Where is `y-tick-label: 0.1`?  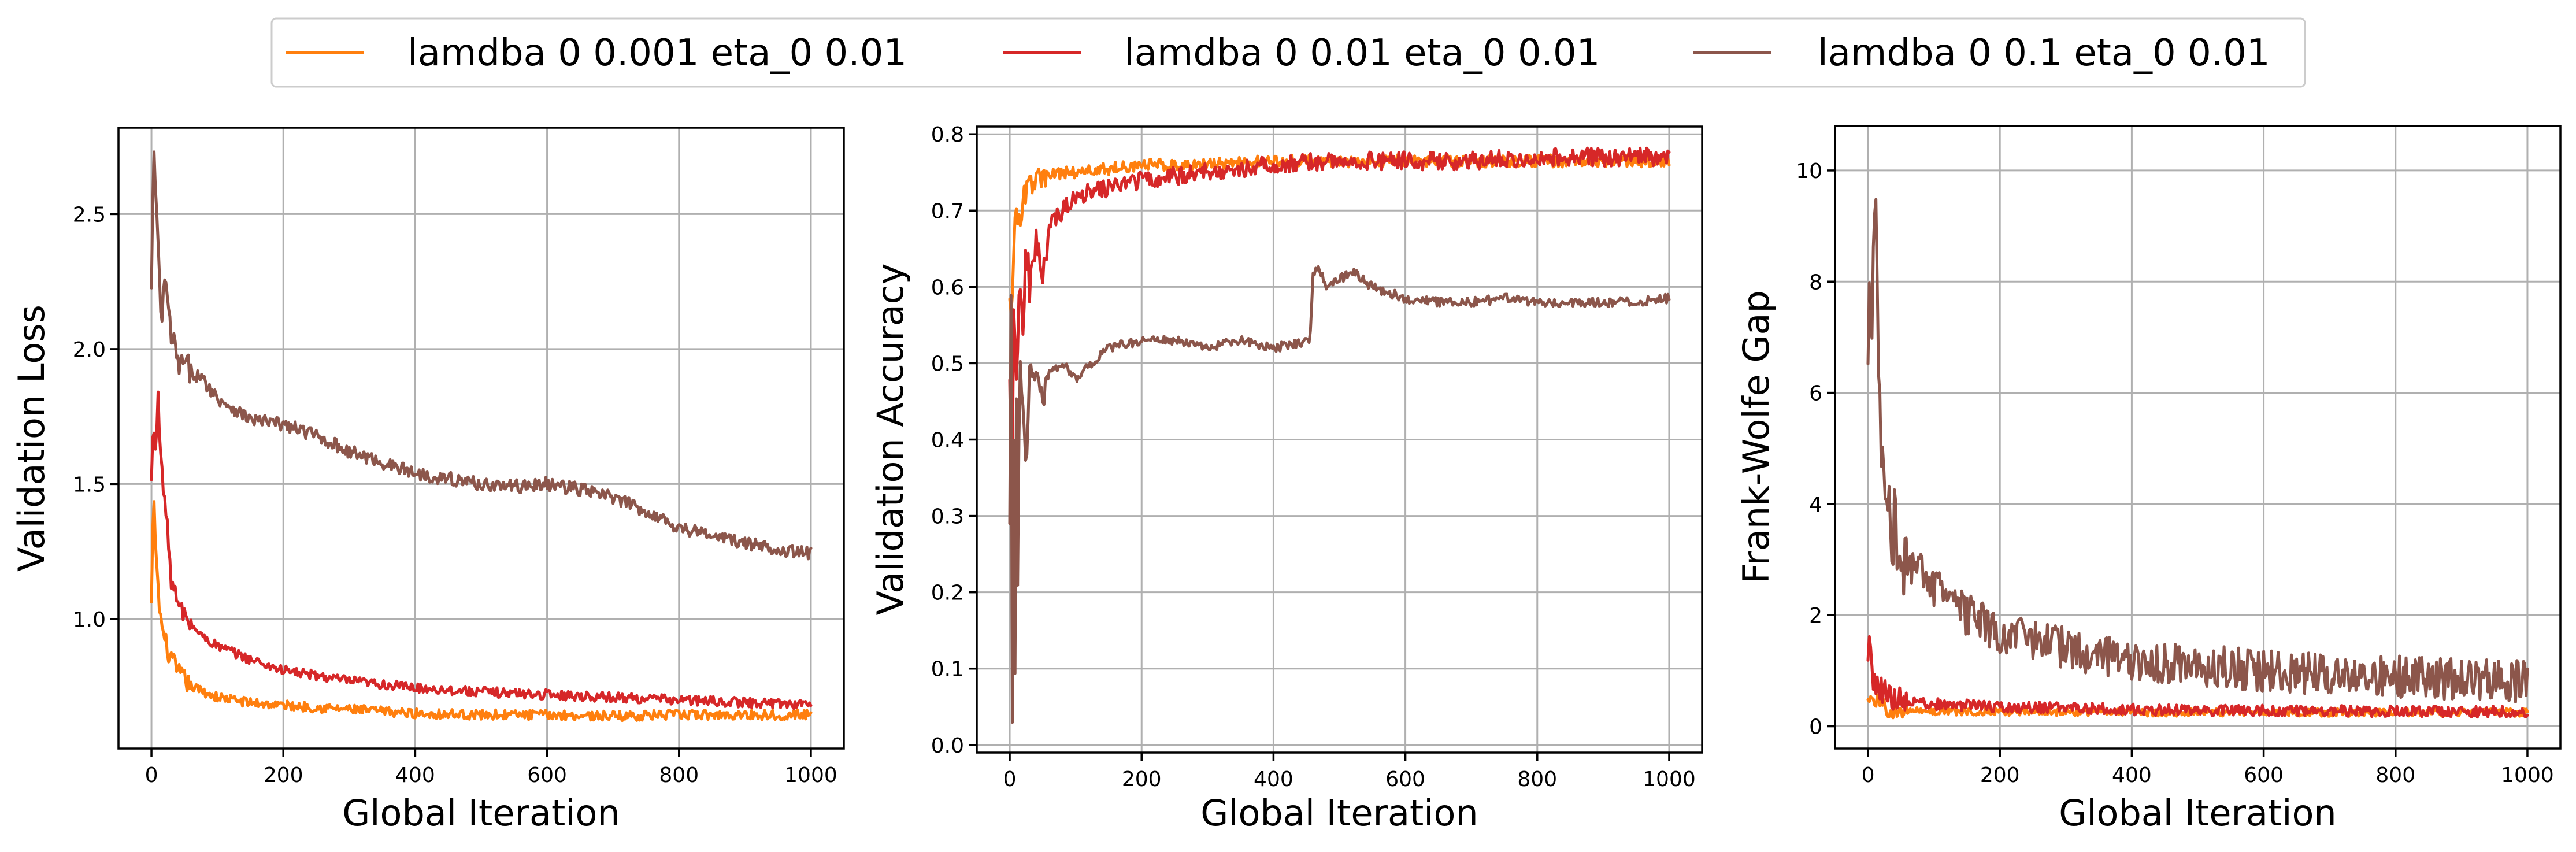 y-tick-label: 0.1 is located at coordinates (947, 670).